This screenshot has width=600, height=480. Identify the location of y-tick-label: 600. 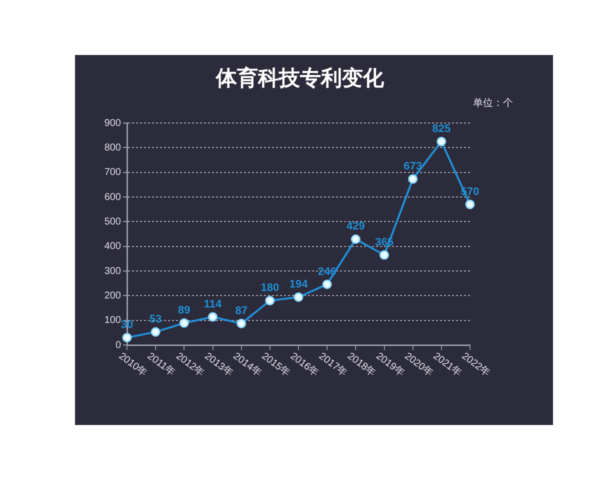
(113, 197).